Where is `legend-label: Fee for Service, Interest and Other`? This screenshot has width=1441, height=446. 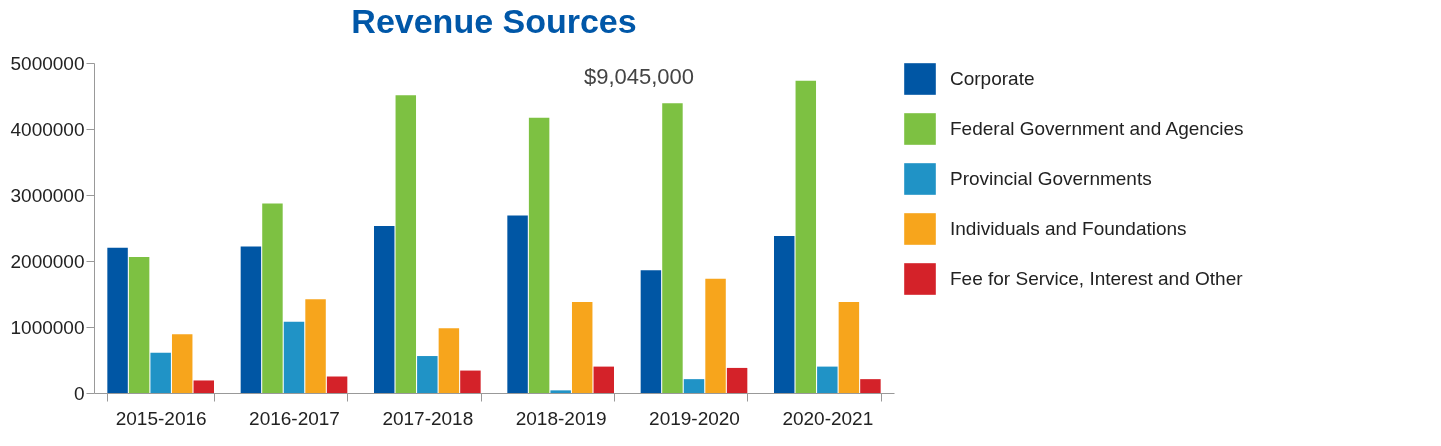
legend-label: Fee for Service, Interest and Other is located at coordinates (1097, 278).